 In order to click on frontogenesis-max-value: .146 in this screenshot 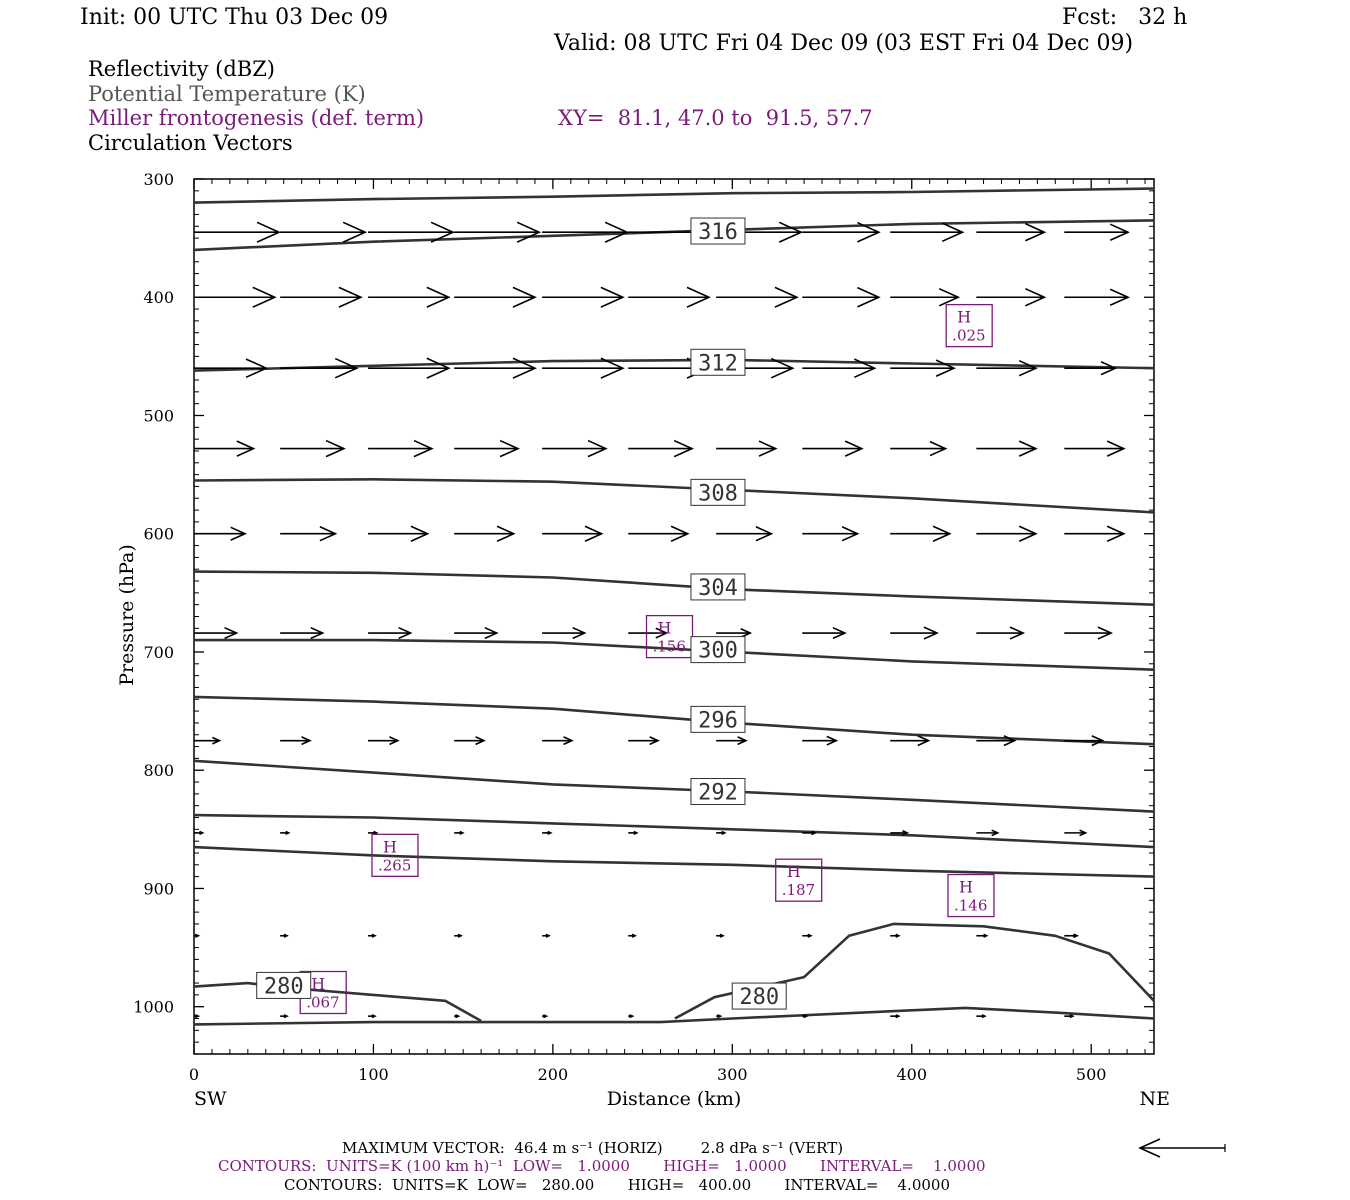, I will do `click(970, 906)`.